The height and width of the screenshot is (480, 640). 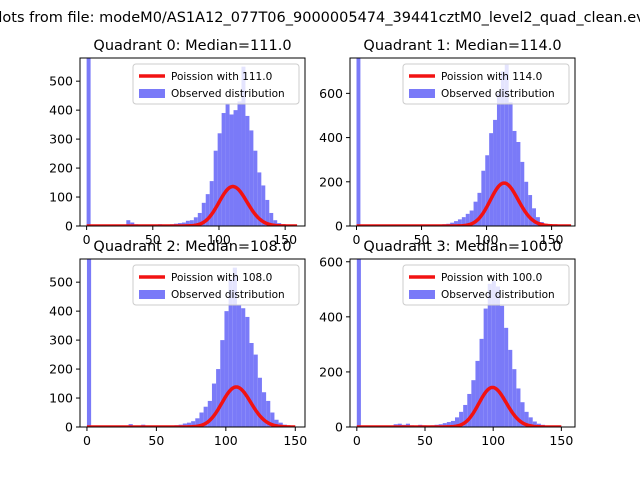 I want to click on legend-poisson-label: Poission with 111.0, so click(x=221, y=77).